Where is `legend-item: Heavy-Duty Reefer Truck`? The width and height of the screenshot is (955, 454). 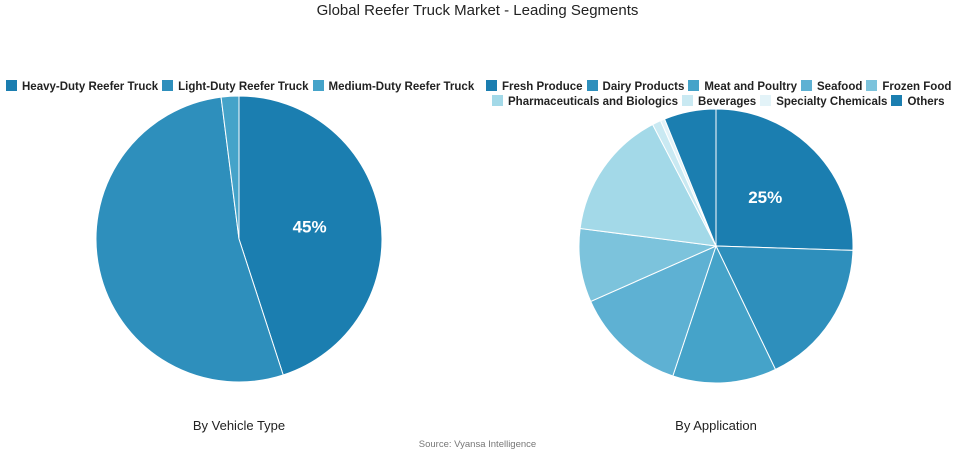 legend-item: Heavy-Duty Reefer Truck is located at coordinates (82, 87).